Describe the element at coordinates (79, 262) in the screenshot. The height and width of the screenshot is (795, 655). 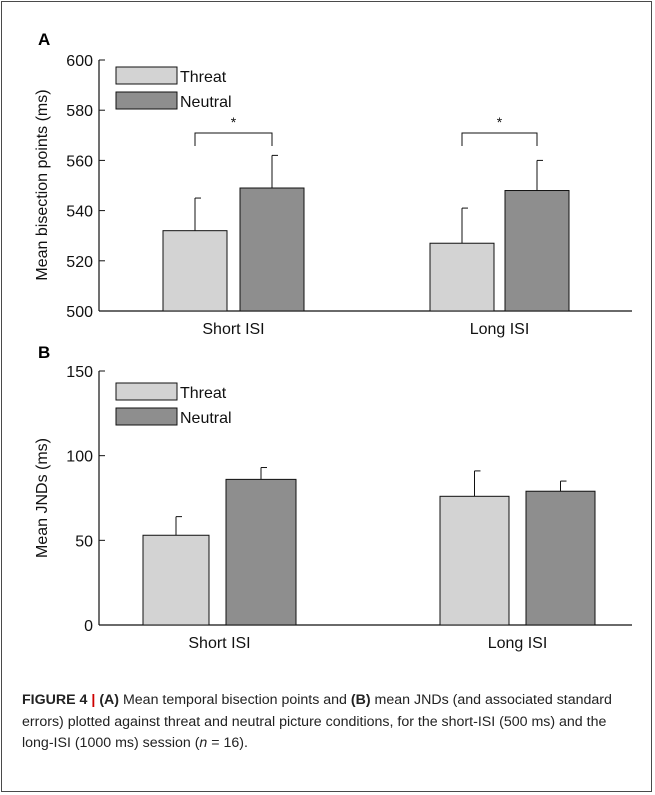
I see `y-tick-label: 520` at that location.